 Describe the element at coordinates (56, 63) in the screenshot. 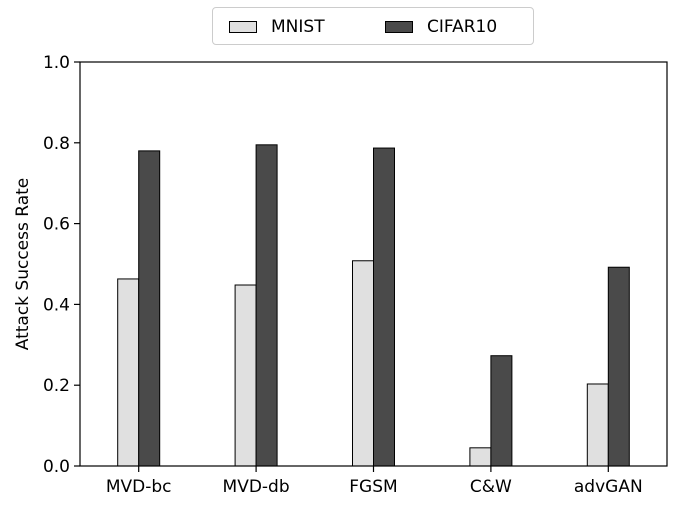

I see `y-tick-label: 1.0` at that location.